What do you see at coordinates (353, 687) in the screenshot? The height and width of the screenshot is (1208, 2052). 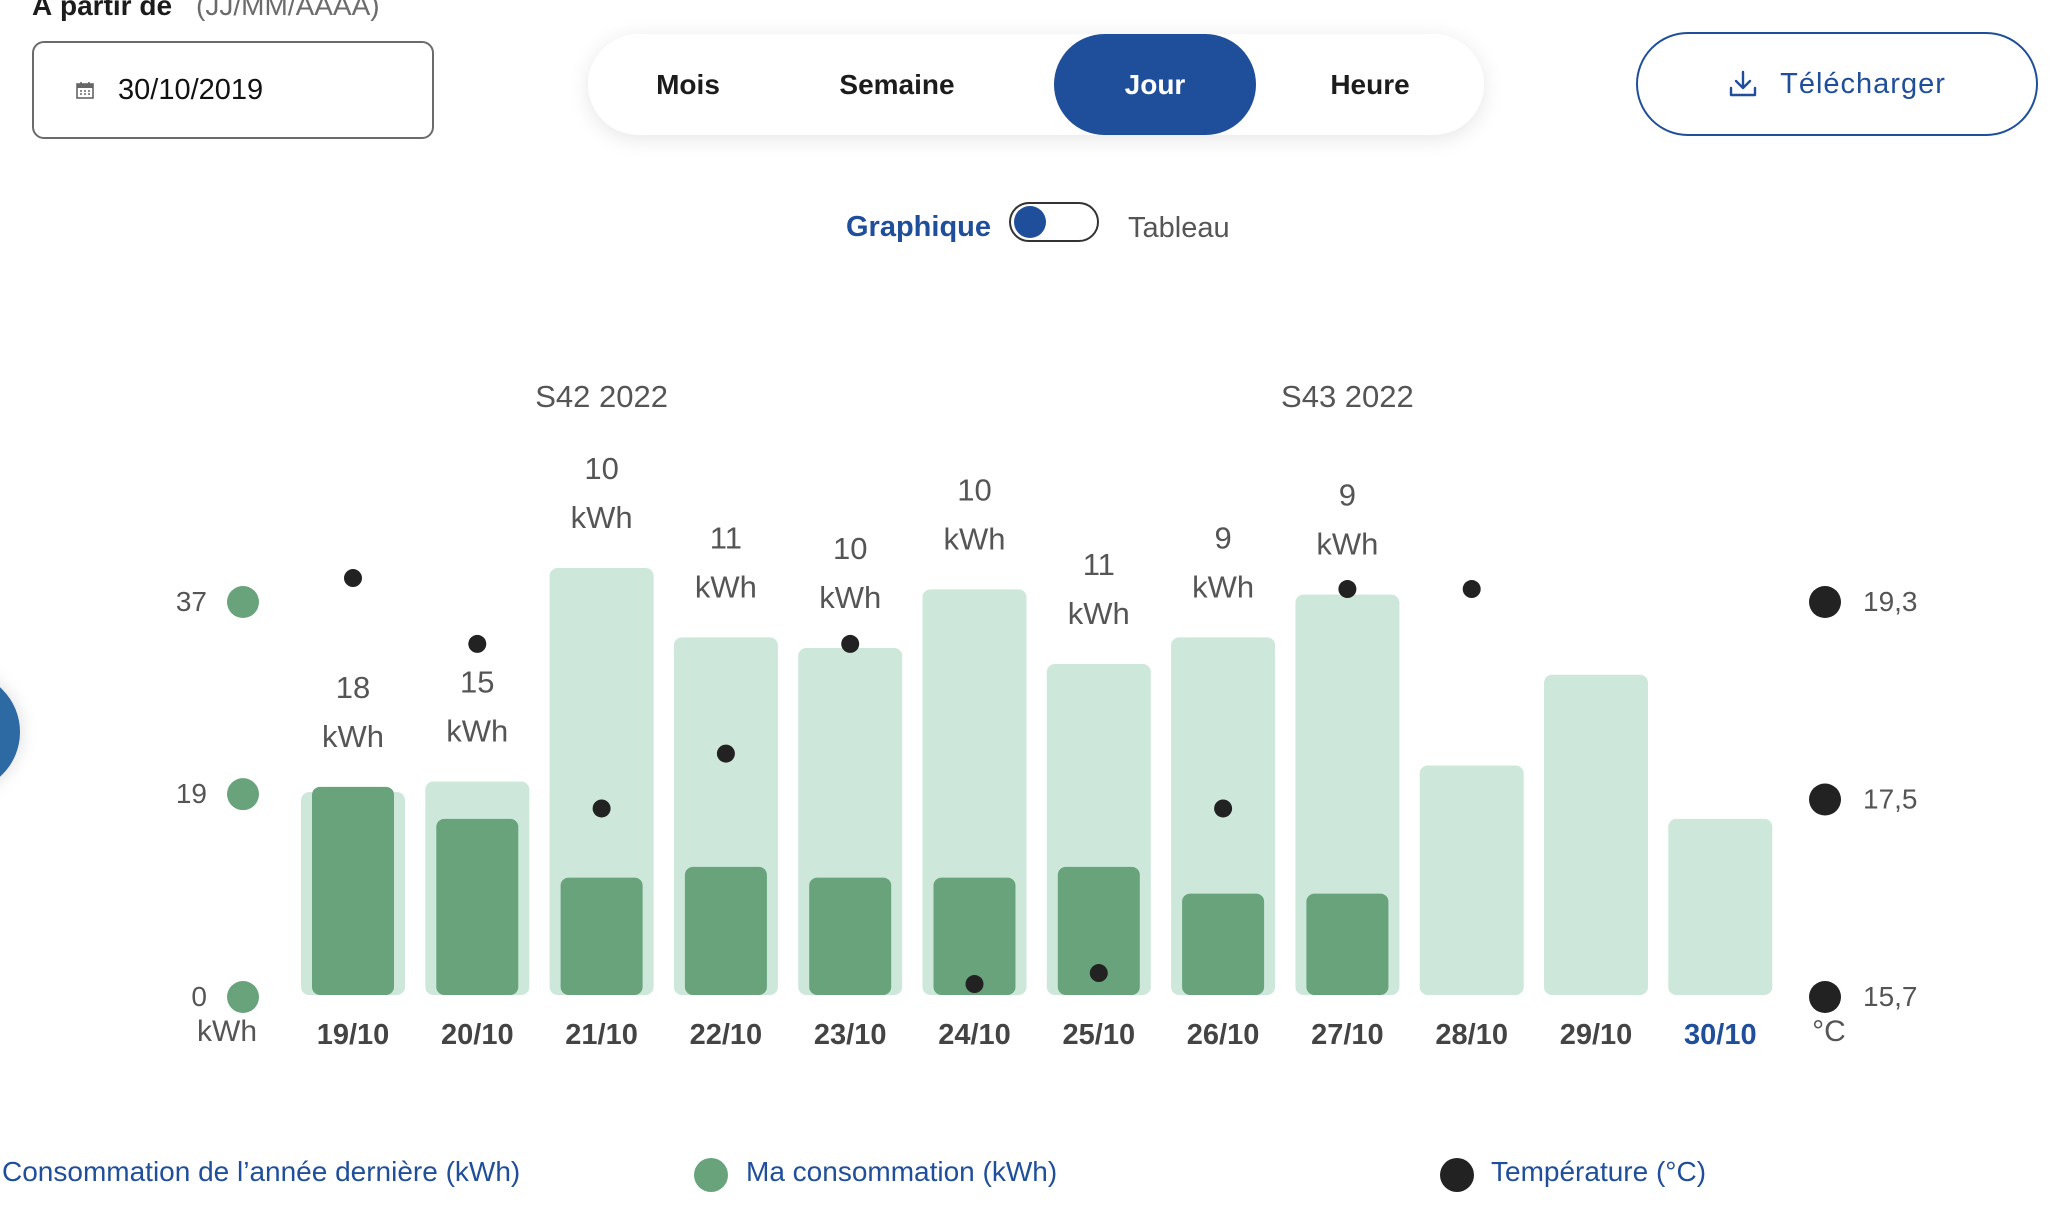 I see `value-label: 18` at bounding box center [353, 687].